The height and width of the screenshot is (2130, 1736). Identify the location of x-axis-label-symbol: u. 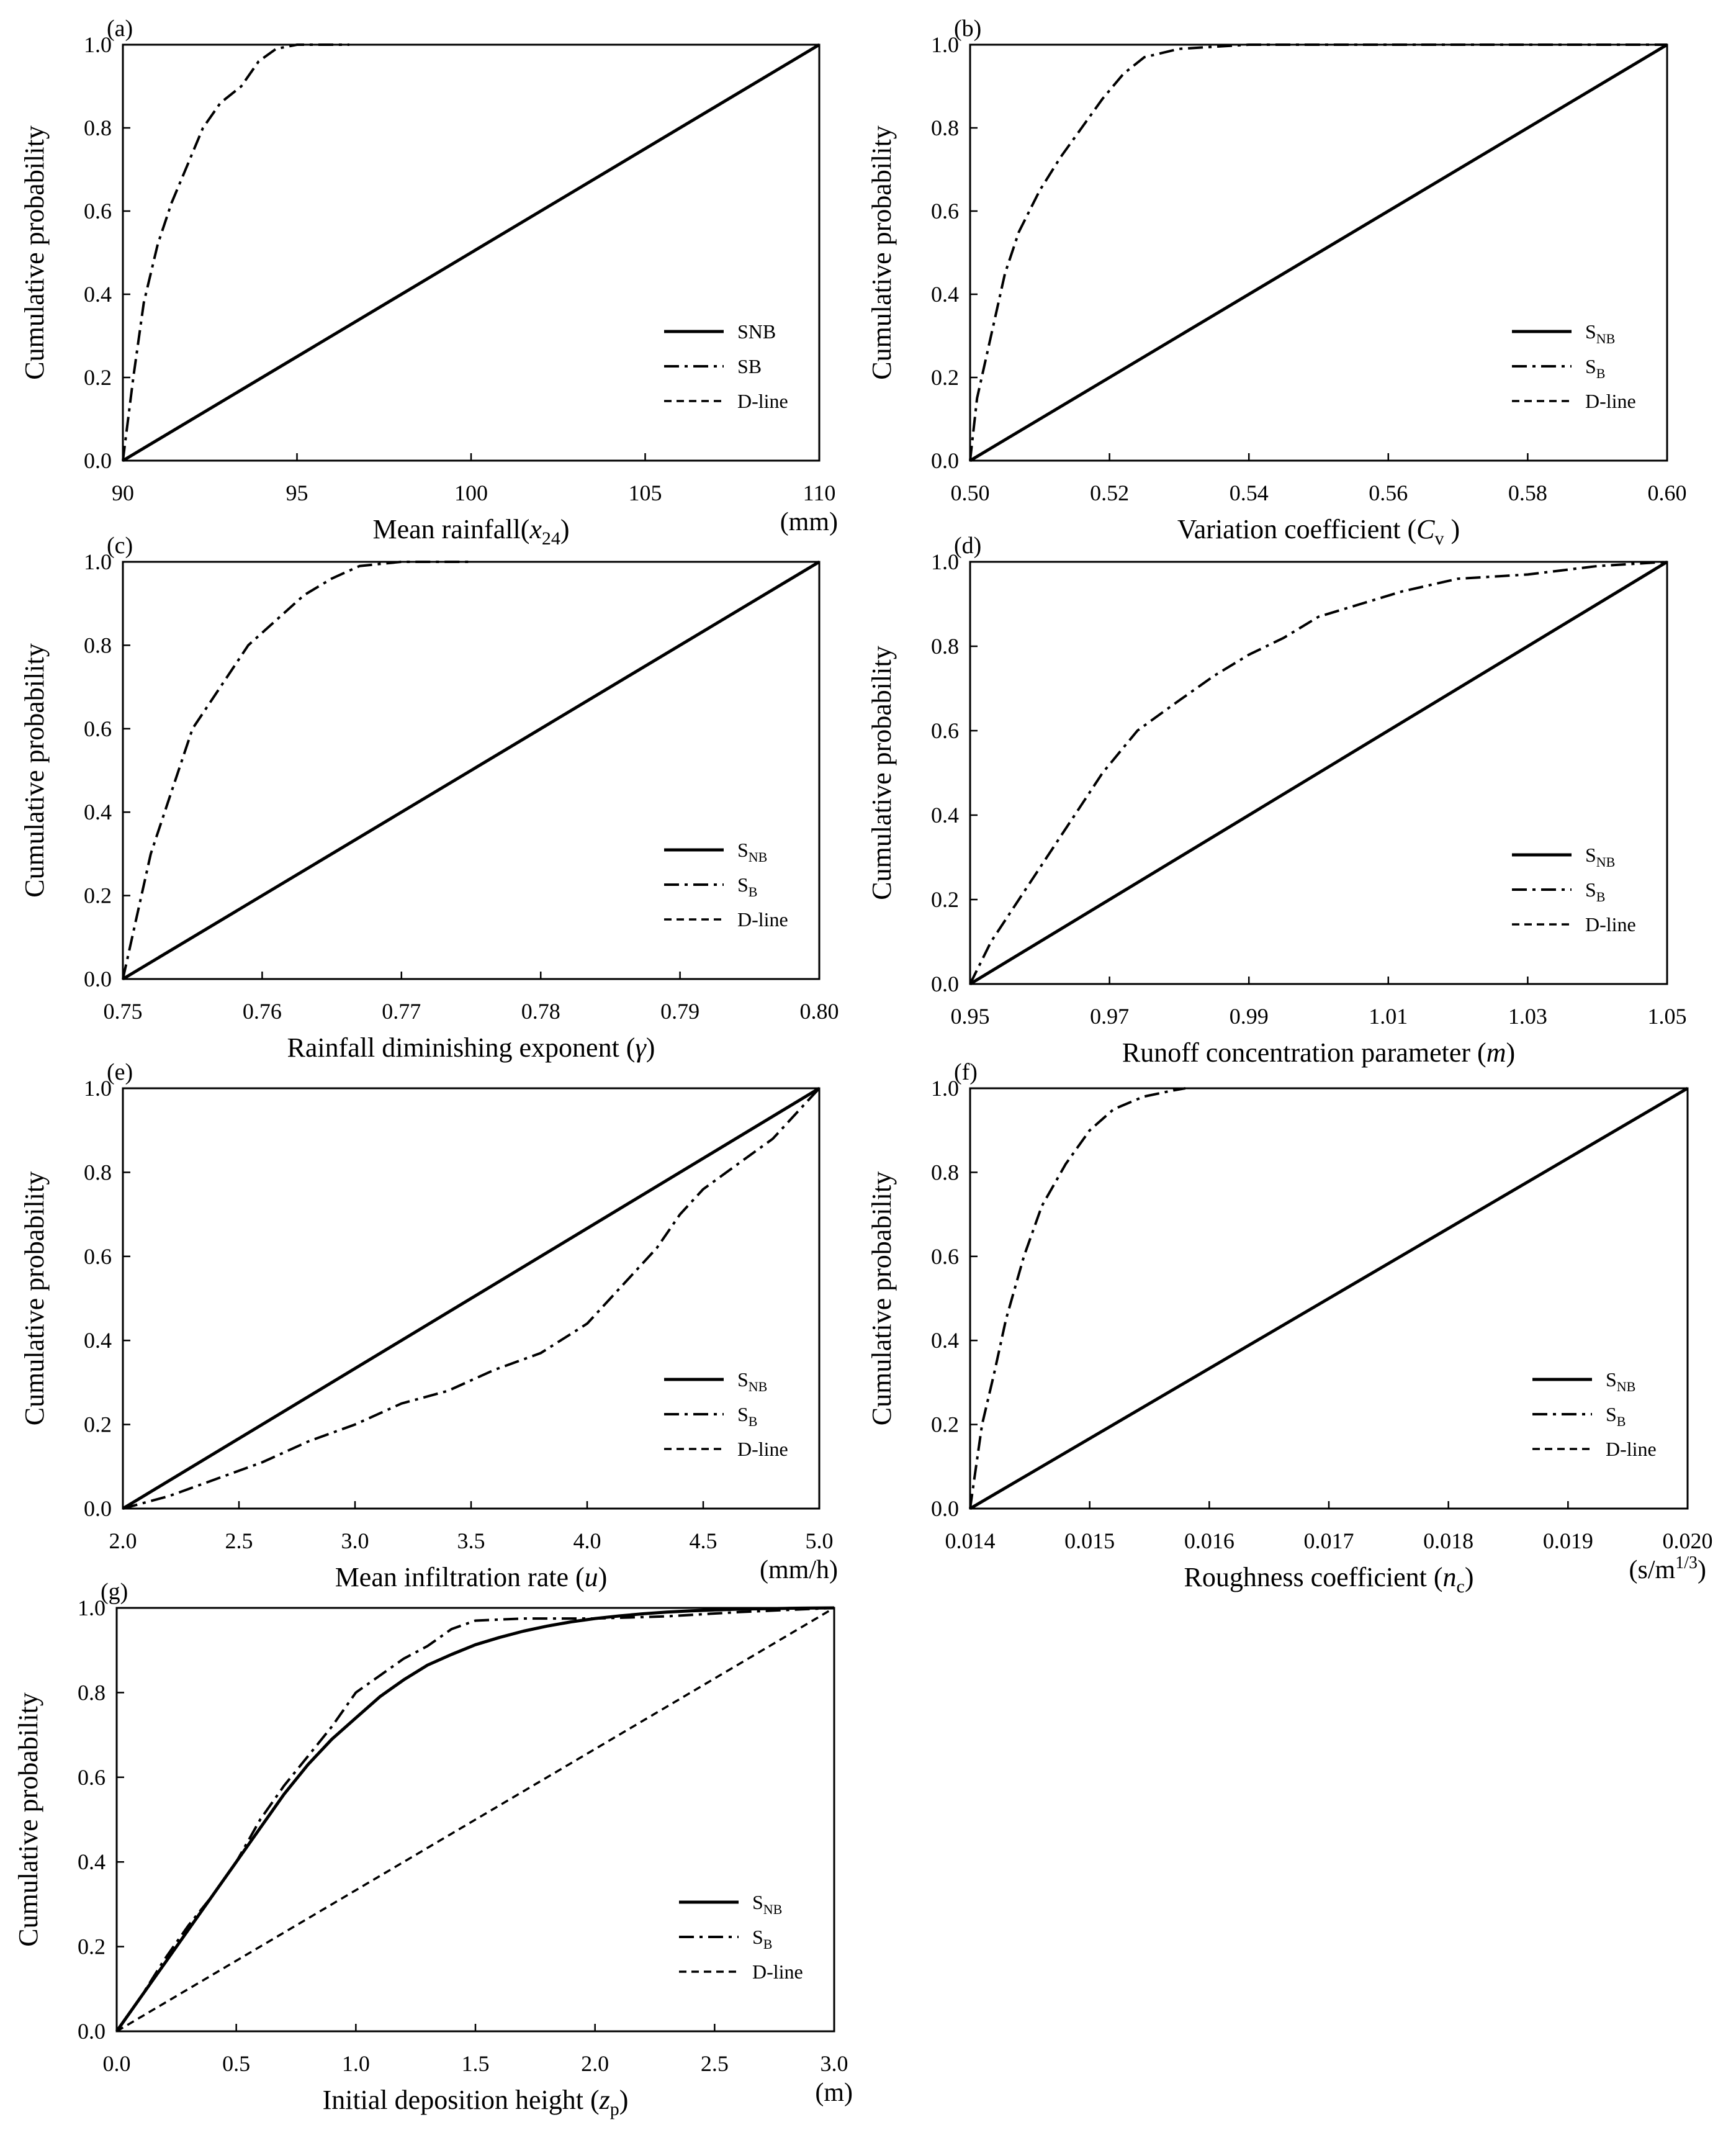
(591, 1577).